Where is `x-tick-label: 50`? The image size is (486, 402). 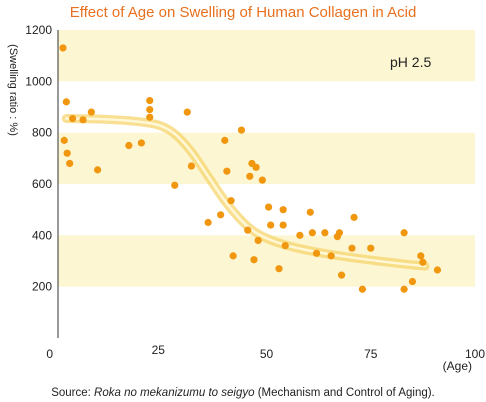 x-tick-label: 50 is located at coordinates (267, 354).